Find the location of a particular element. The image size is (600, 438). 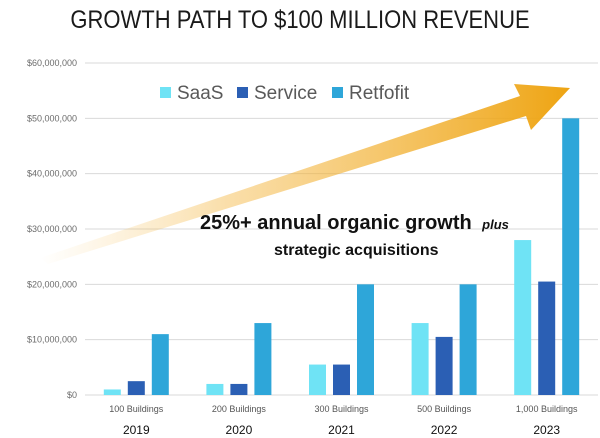

y-tick-label: $0 is located at coordinates (72, 395).